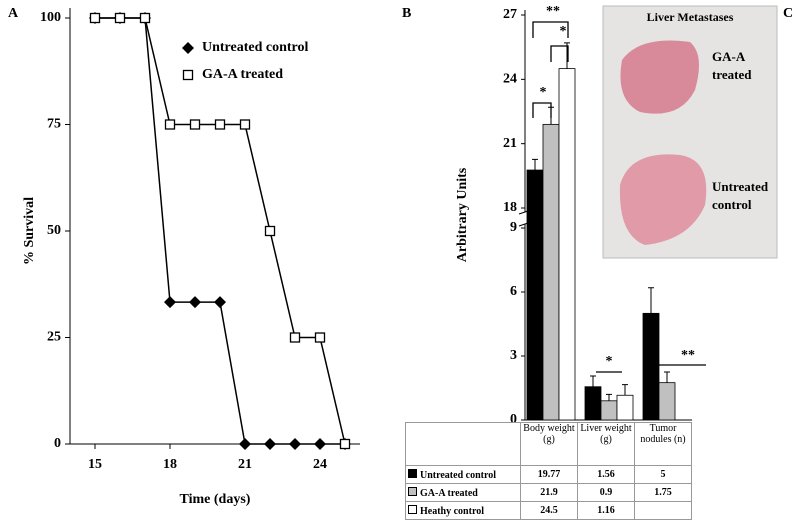 Image resolution: width=800 pixels, height=520 pixels. Describe the element at coordinates (548, 474) in the screenshot. I see `table-row: Untreated control 19.77 1.56 5` at that location.